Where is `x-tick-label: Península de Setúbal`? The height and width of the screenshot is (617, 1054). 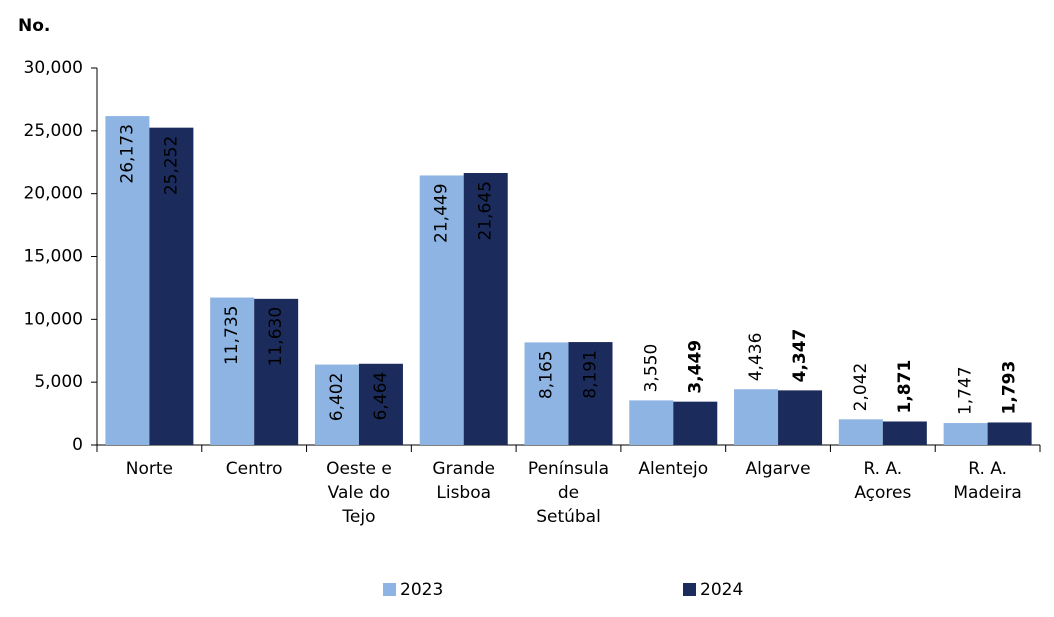 x-tick-label: Península de Setúbal is located at coordinates (568, 493).